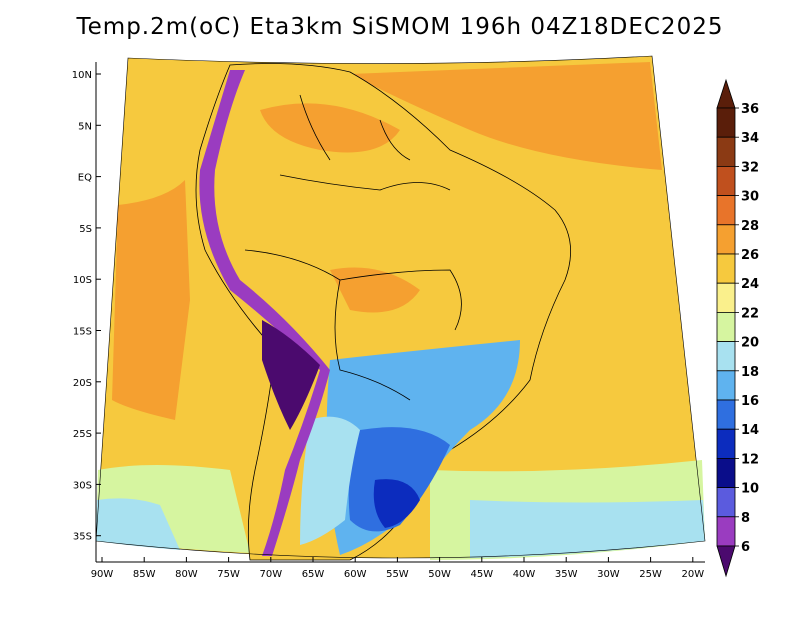 The image size is (800, 618). What do you see at coordinates (750, 167) in the screenshot?
I see `colorbar-label: 32` at bounding box center [750, 167].